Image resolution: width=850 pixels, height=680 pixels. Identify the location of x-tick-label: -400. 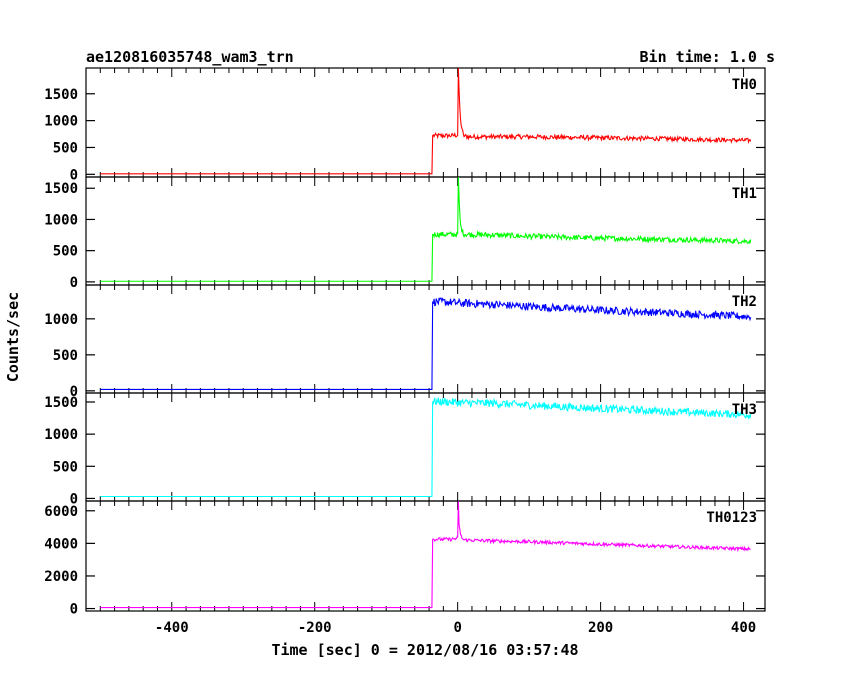
(172, 628).